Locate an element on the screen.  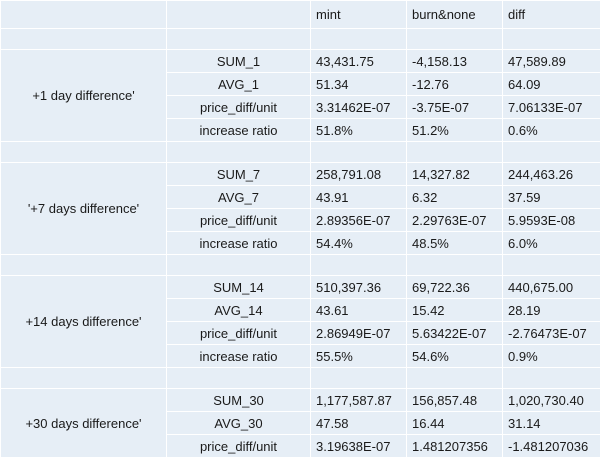
diff-cell: 47,589.89 is located at coordinates (551, 61).